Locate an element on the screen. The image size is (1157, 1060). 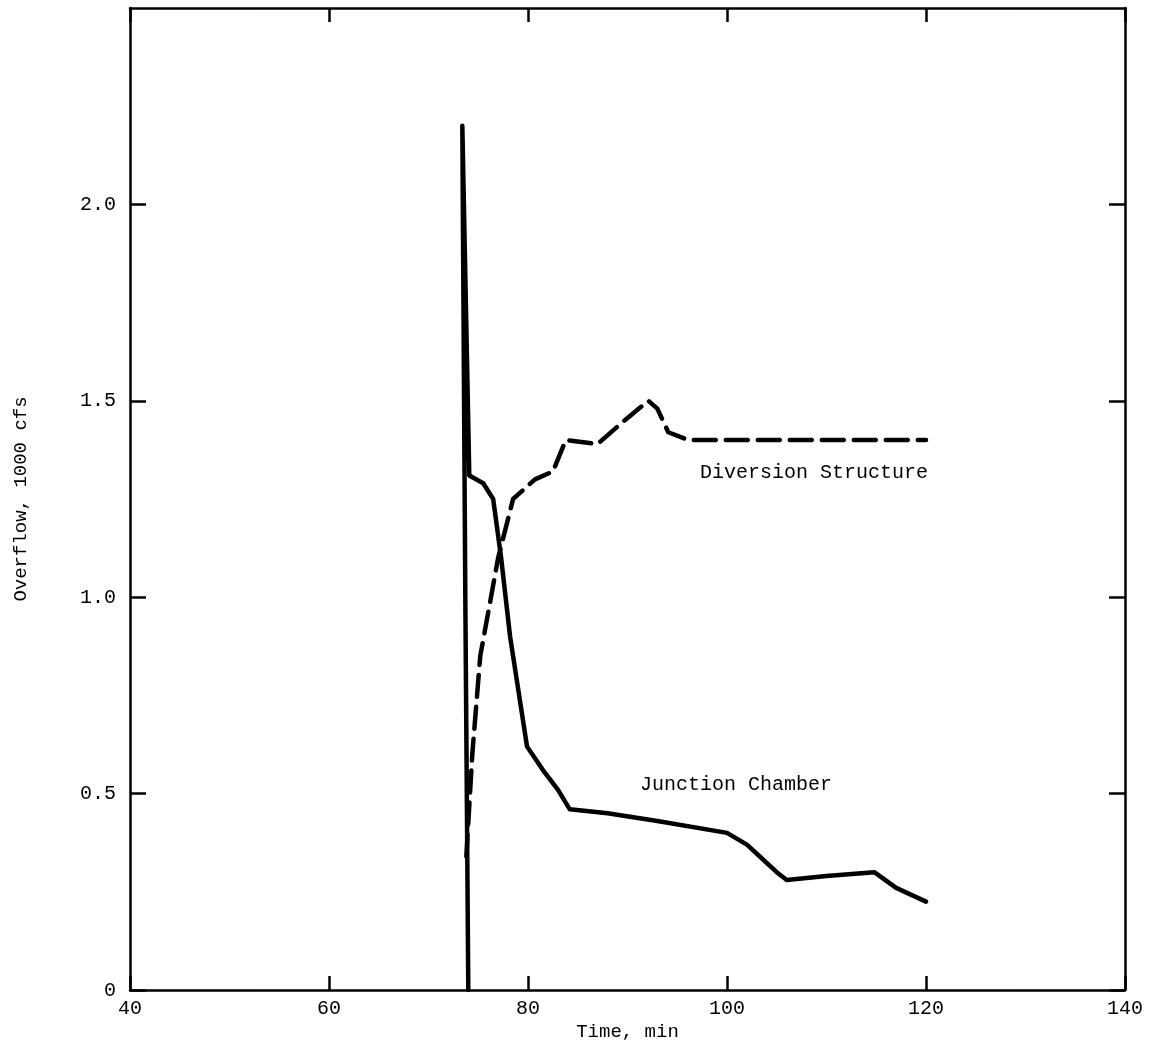
series-label: Junction Chamber is located at coordinates (736, 785).